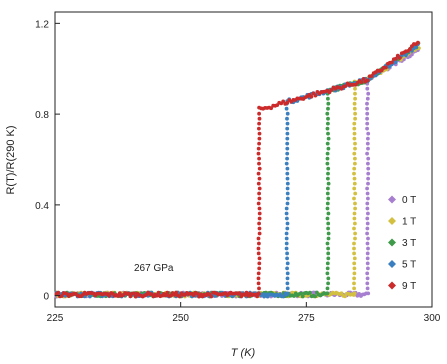  What do you see at coordinates (42, 206) in the screenshot?
I see `y-tick-label-1: 0.4` at bounding box center [42, 206].